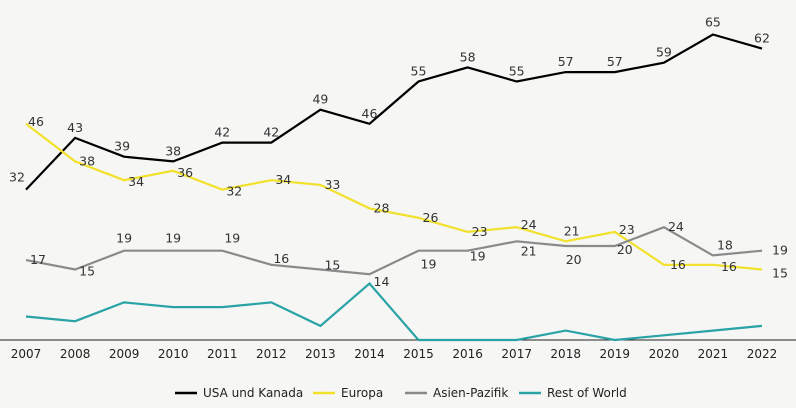 This screenshot has height=408, width=796. I want to click on x-tick-label: 2022, so click(762, 354).